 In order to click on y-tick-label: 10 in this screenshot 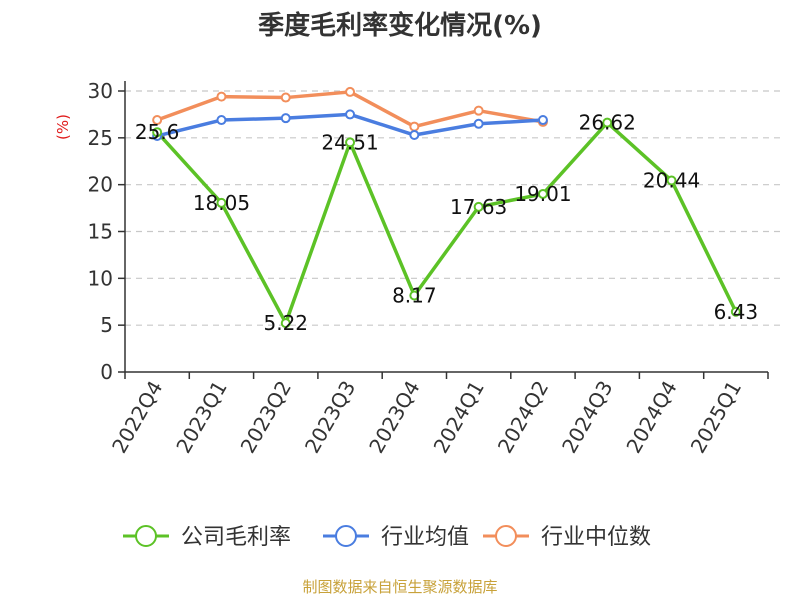, I will do `click(100, 278)`.